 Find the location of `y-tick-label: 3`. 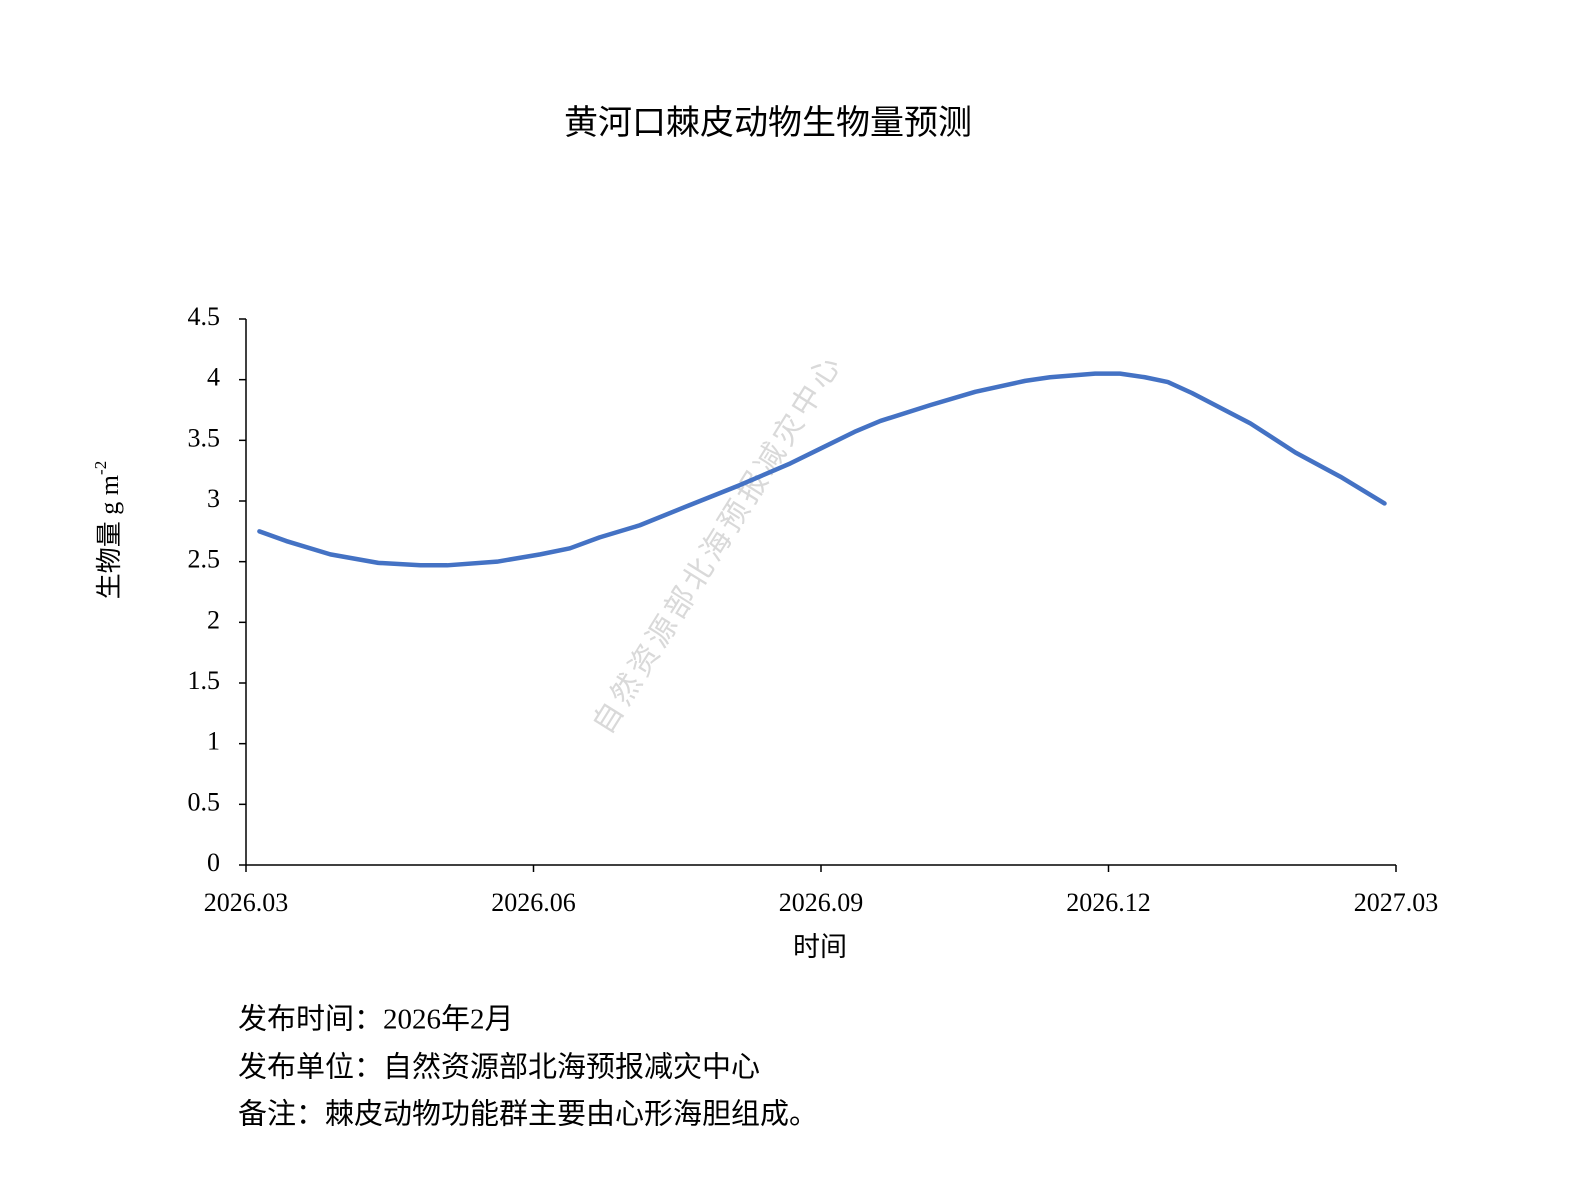

y-tick-label: 3 is located at coordinates (213, 498).